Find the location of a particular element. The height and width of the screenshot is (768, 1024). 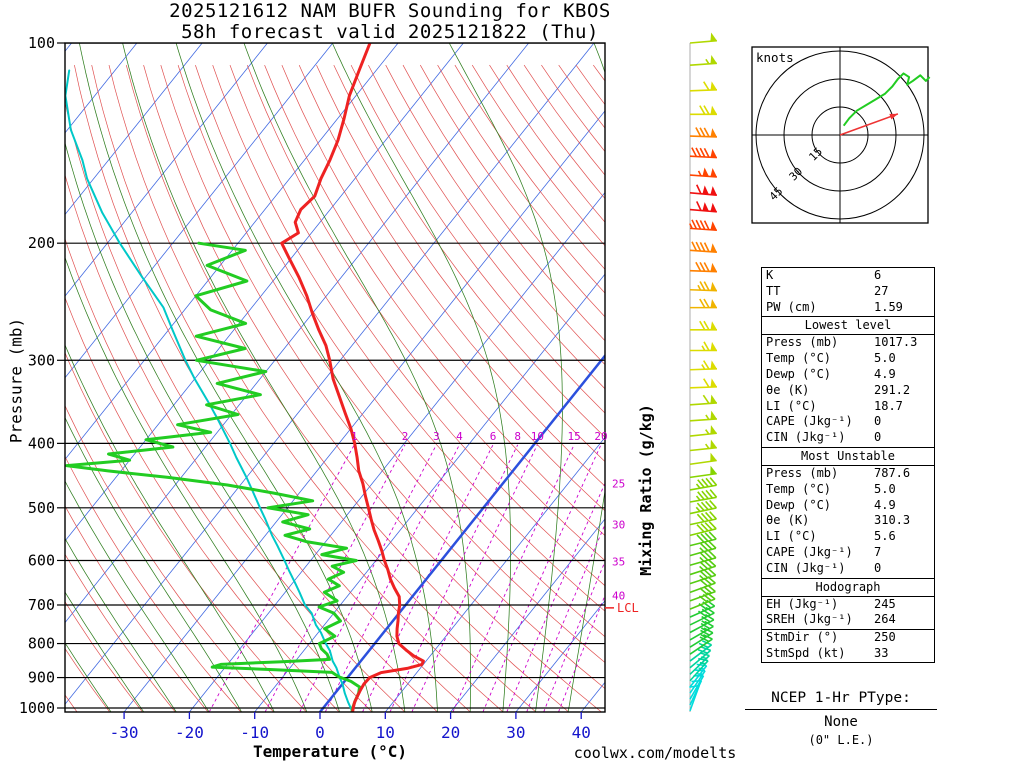

mixing-ratio-value-label: 40 is located at coordinates (618, 595).